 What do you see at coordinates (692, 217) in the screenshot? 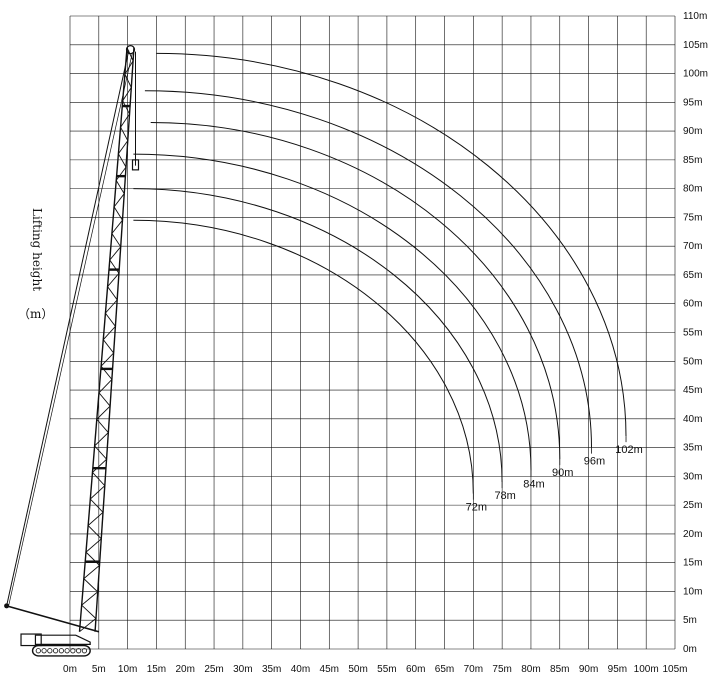
I see `y-tick-label: 75m` at bounding box center [692, 217].